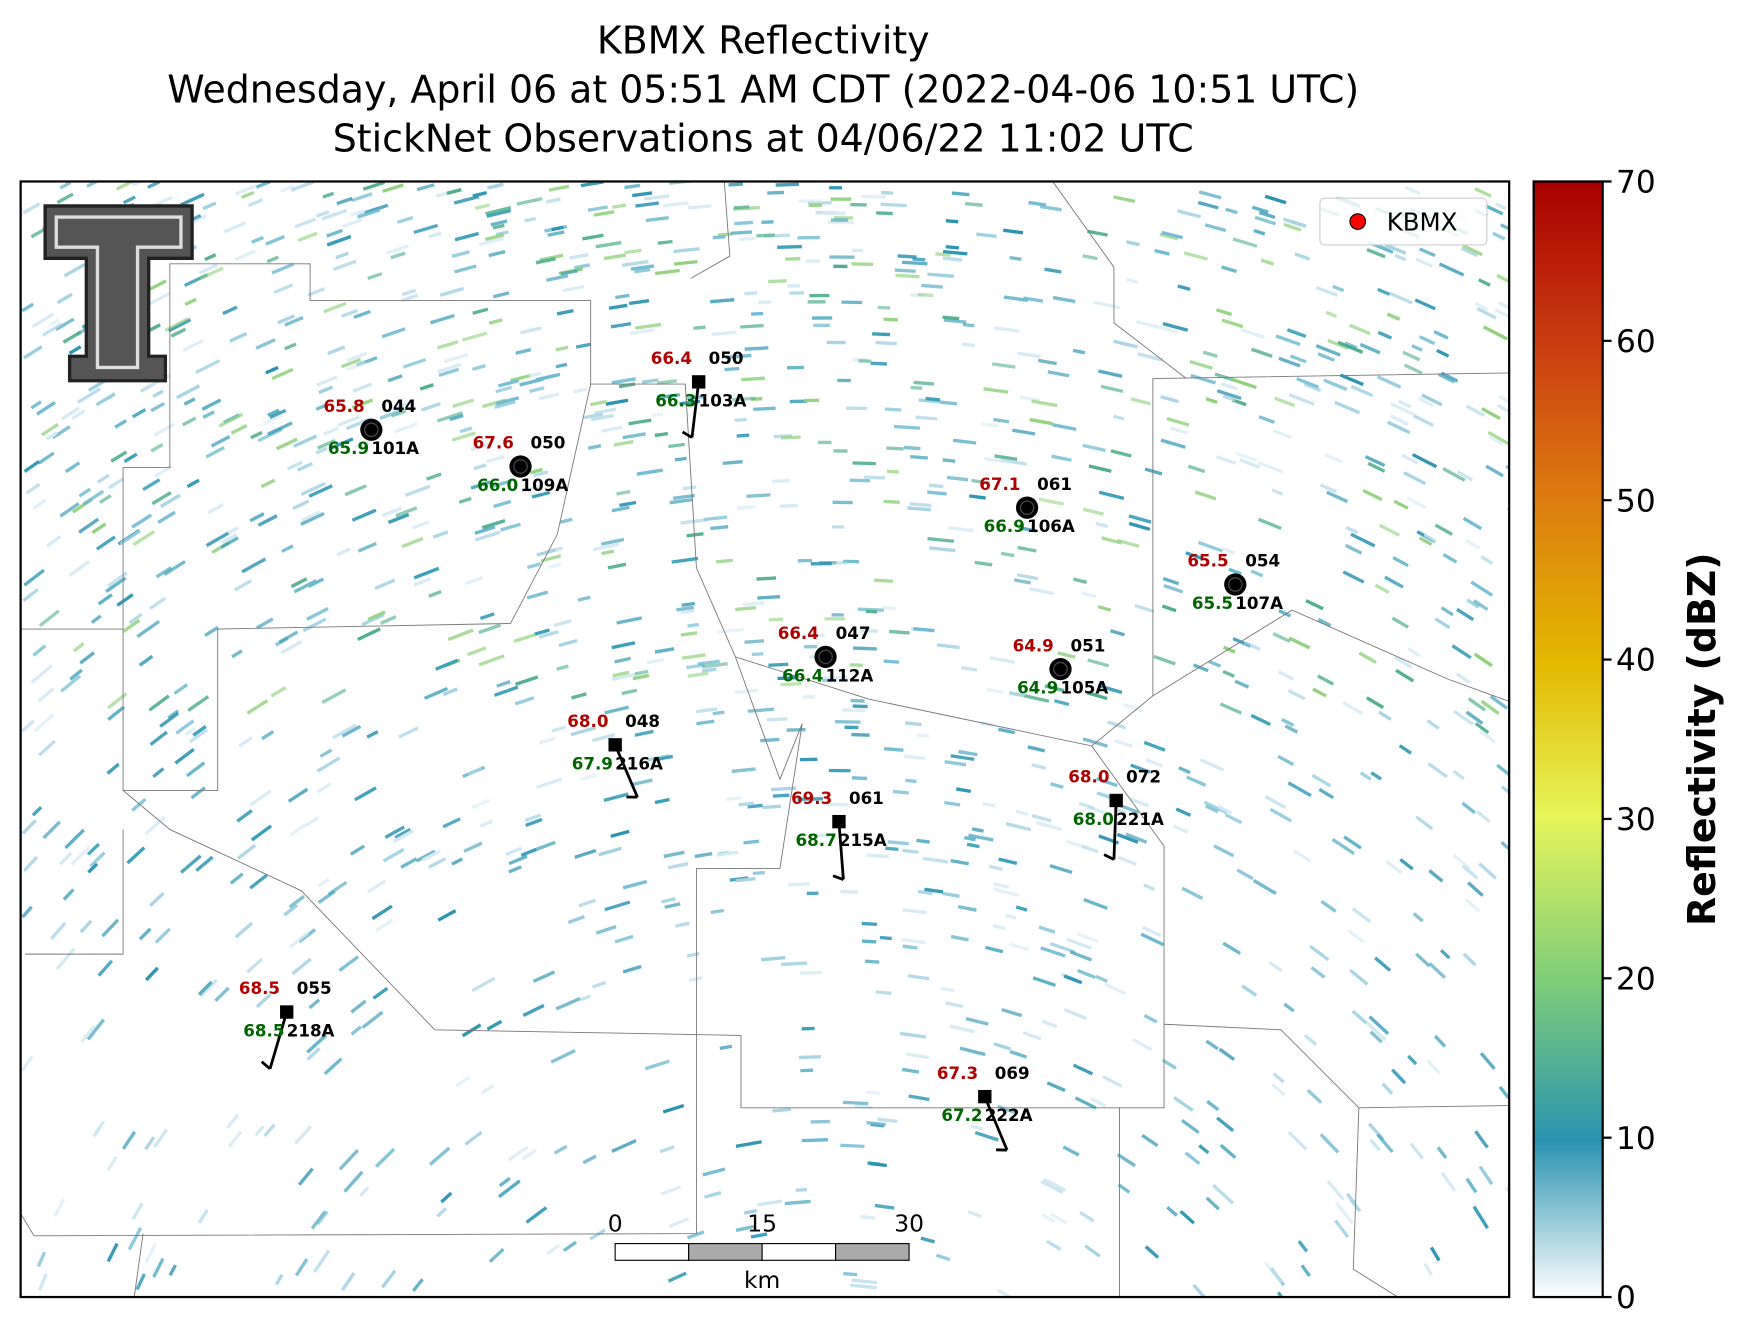 The height and width of the screenshot is (1336, 1738). Describe the element at coordinates (1004, 526) in the screenshot. I see `station-dewpoint: 66.9` at that location.